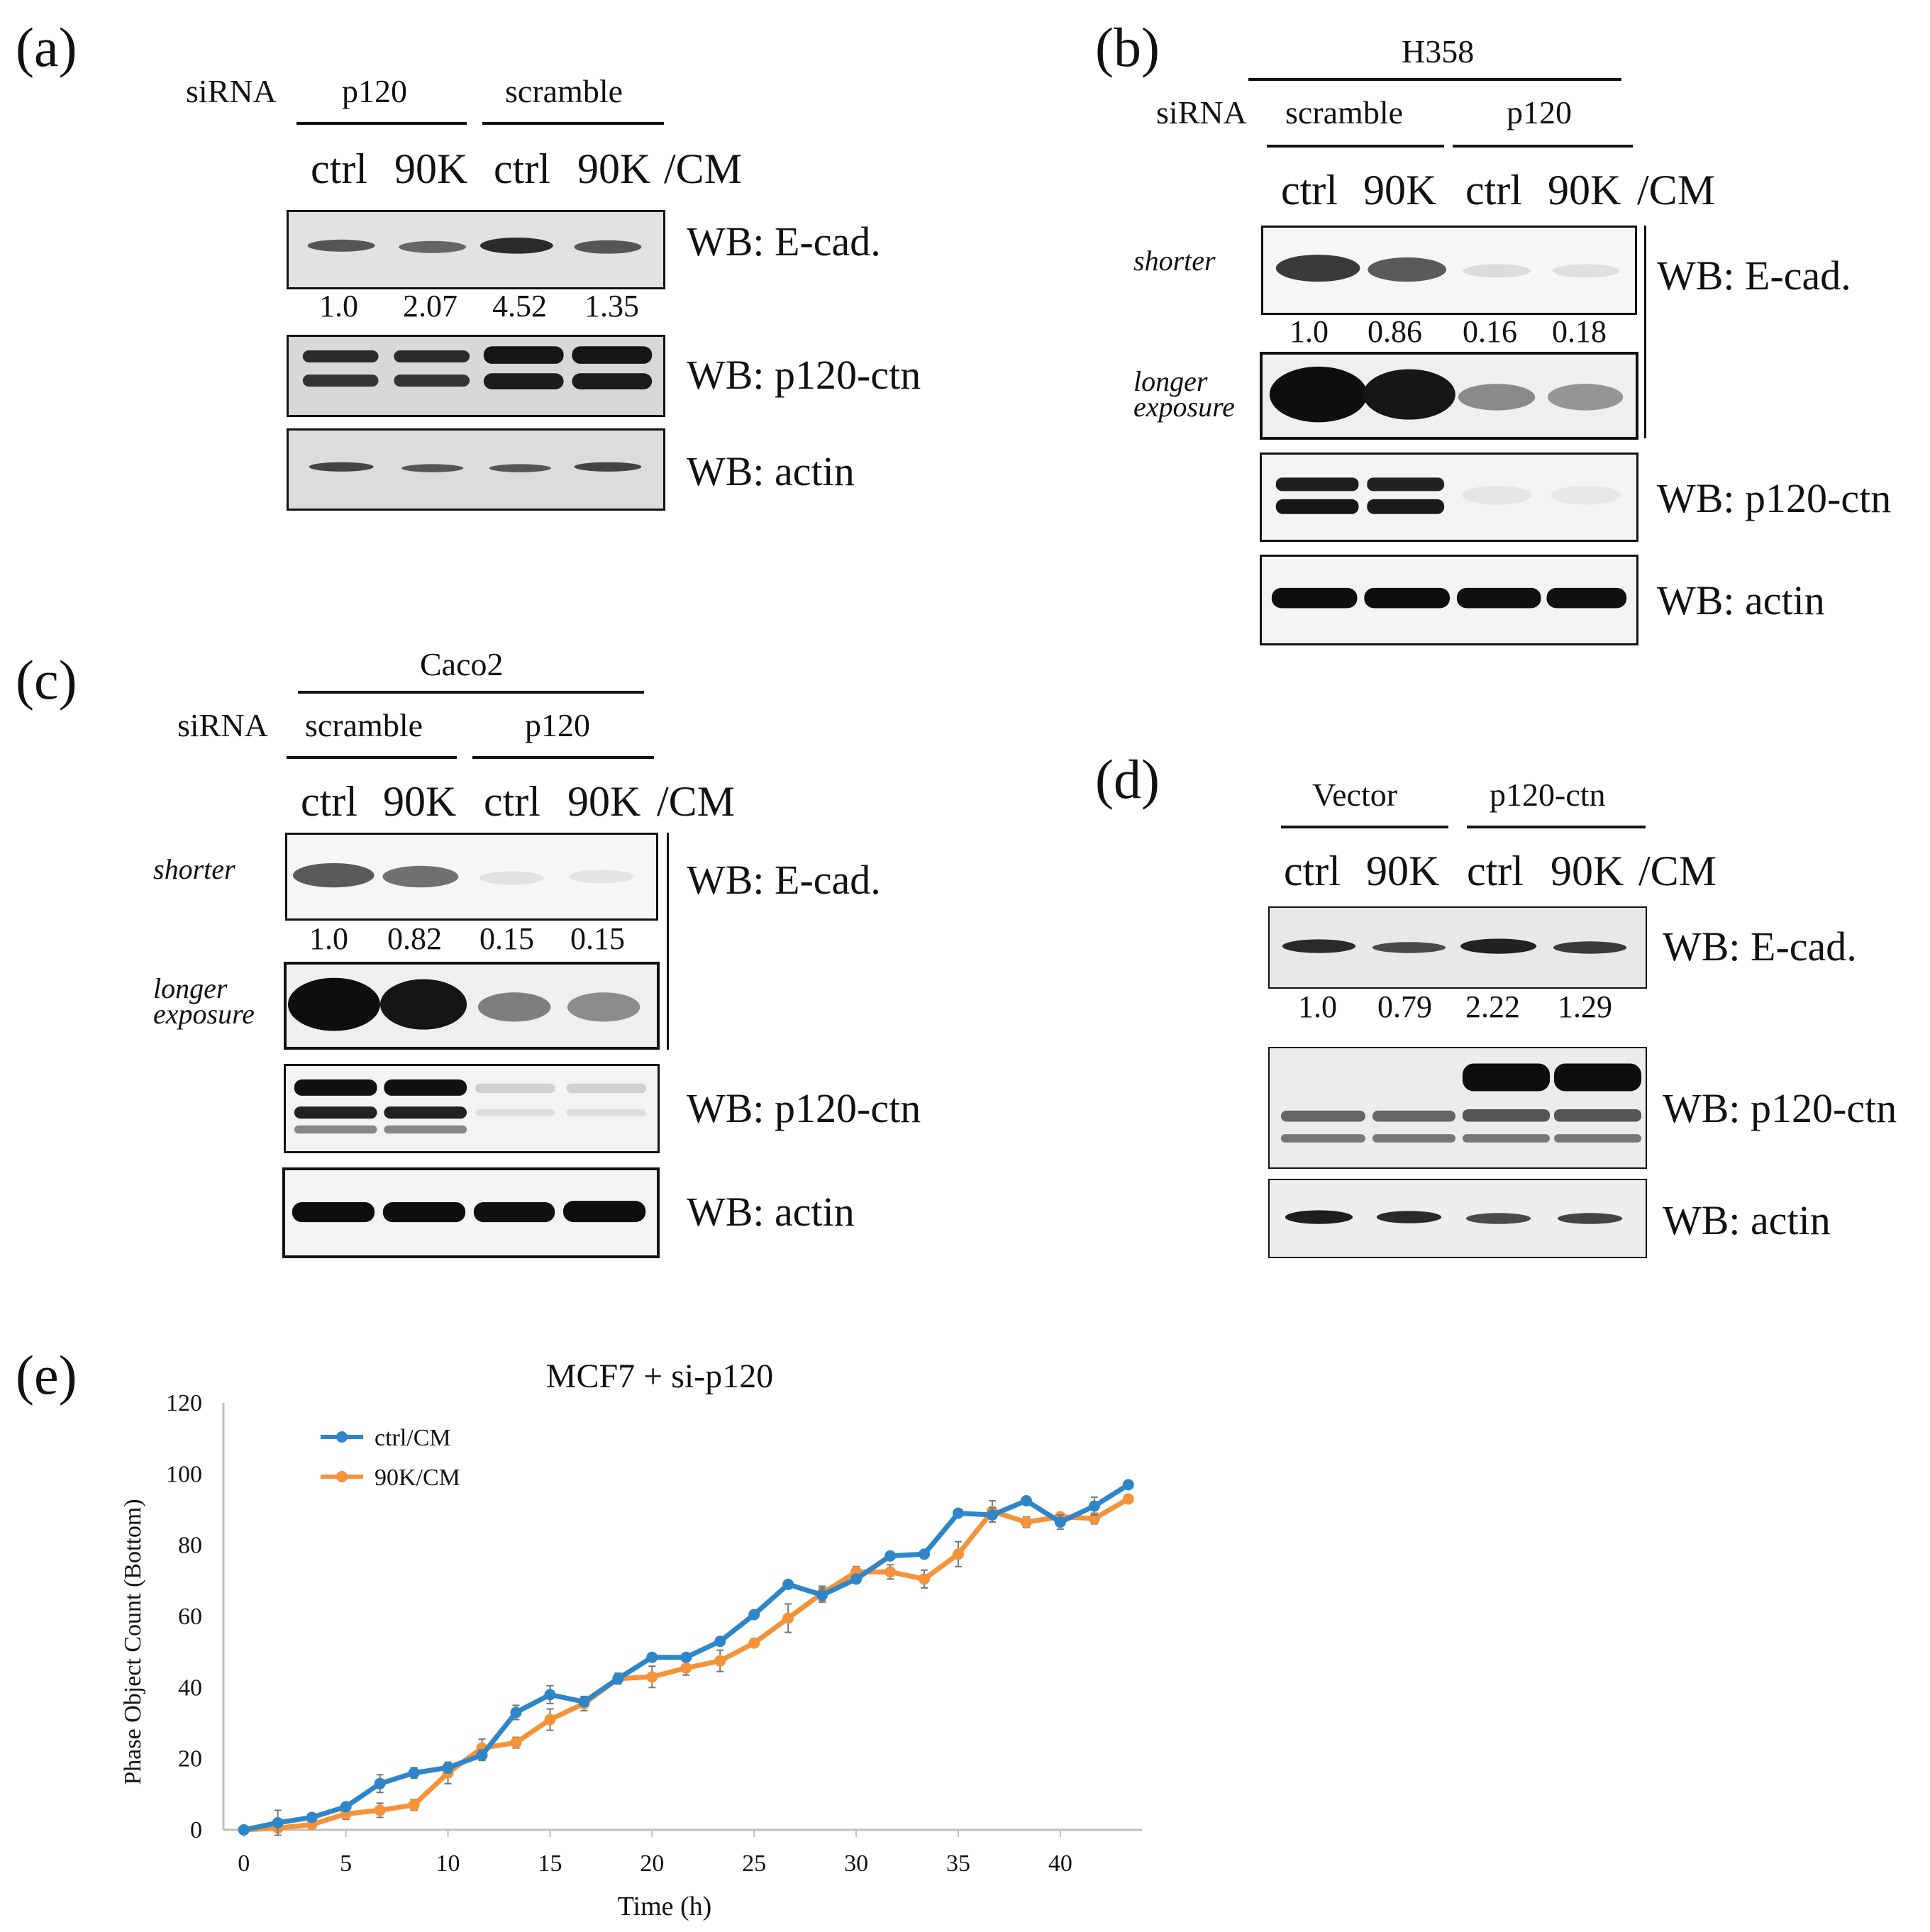 This screenshot has width=1930, height=1932. Describe the element at coordinates (1585, 1006) in the screenshot. I see `panel-d-quant-4: 1.29` at that location.